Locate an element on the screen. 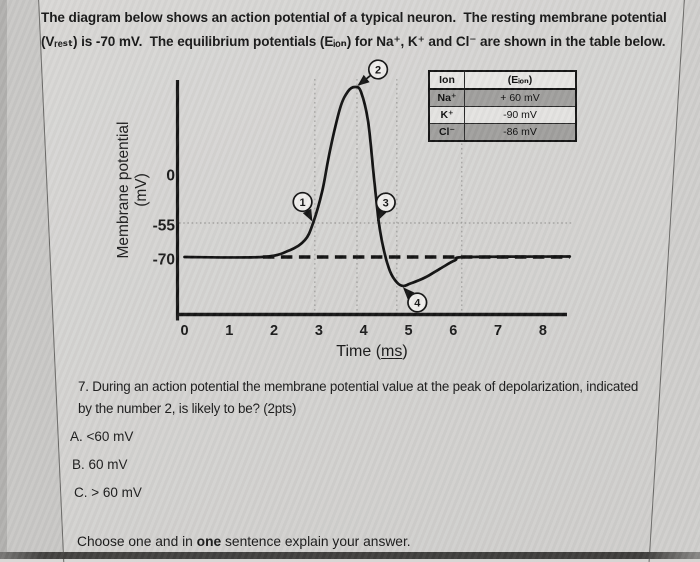  table-row-potassium: K⁺ -90 mV is located at coordinates (502, 115).